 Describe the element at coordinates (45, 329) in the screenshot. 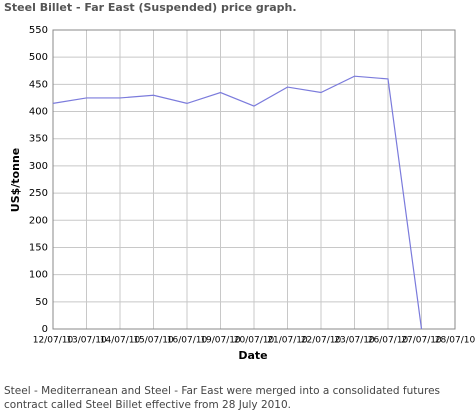

I see `y-tick-label: 0` at that location.